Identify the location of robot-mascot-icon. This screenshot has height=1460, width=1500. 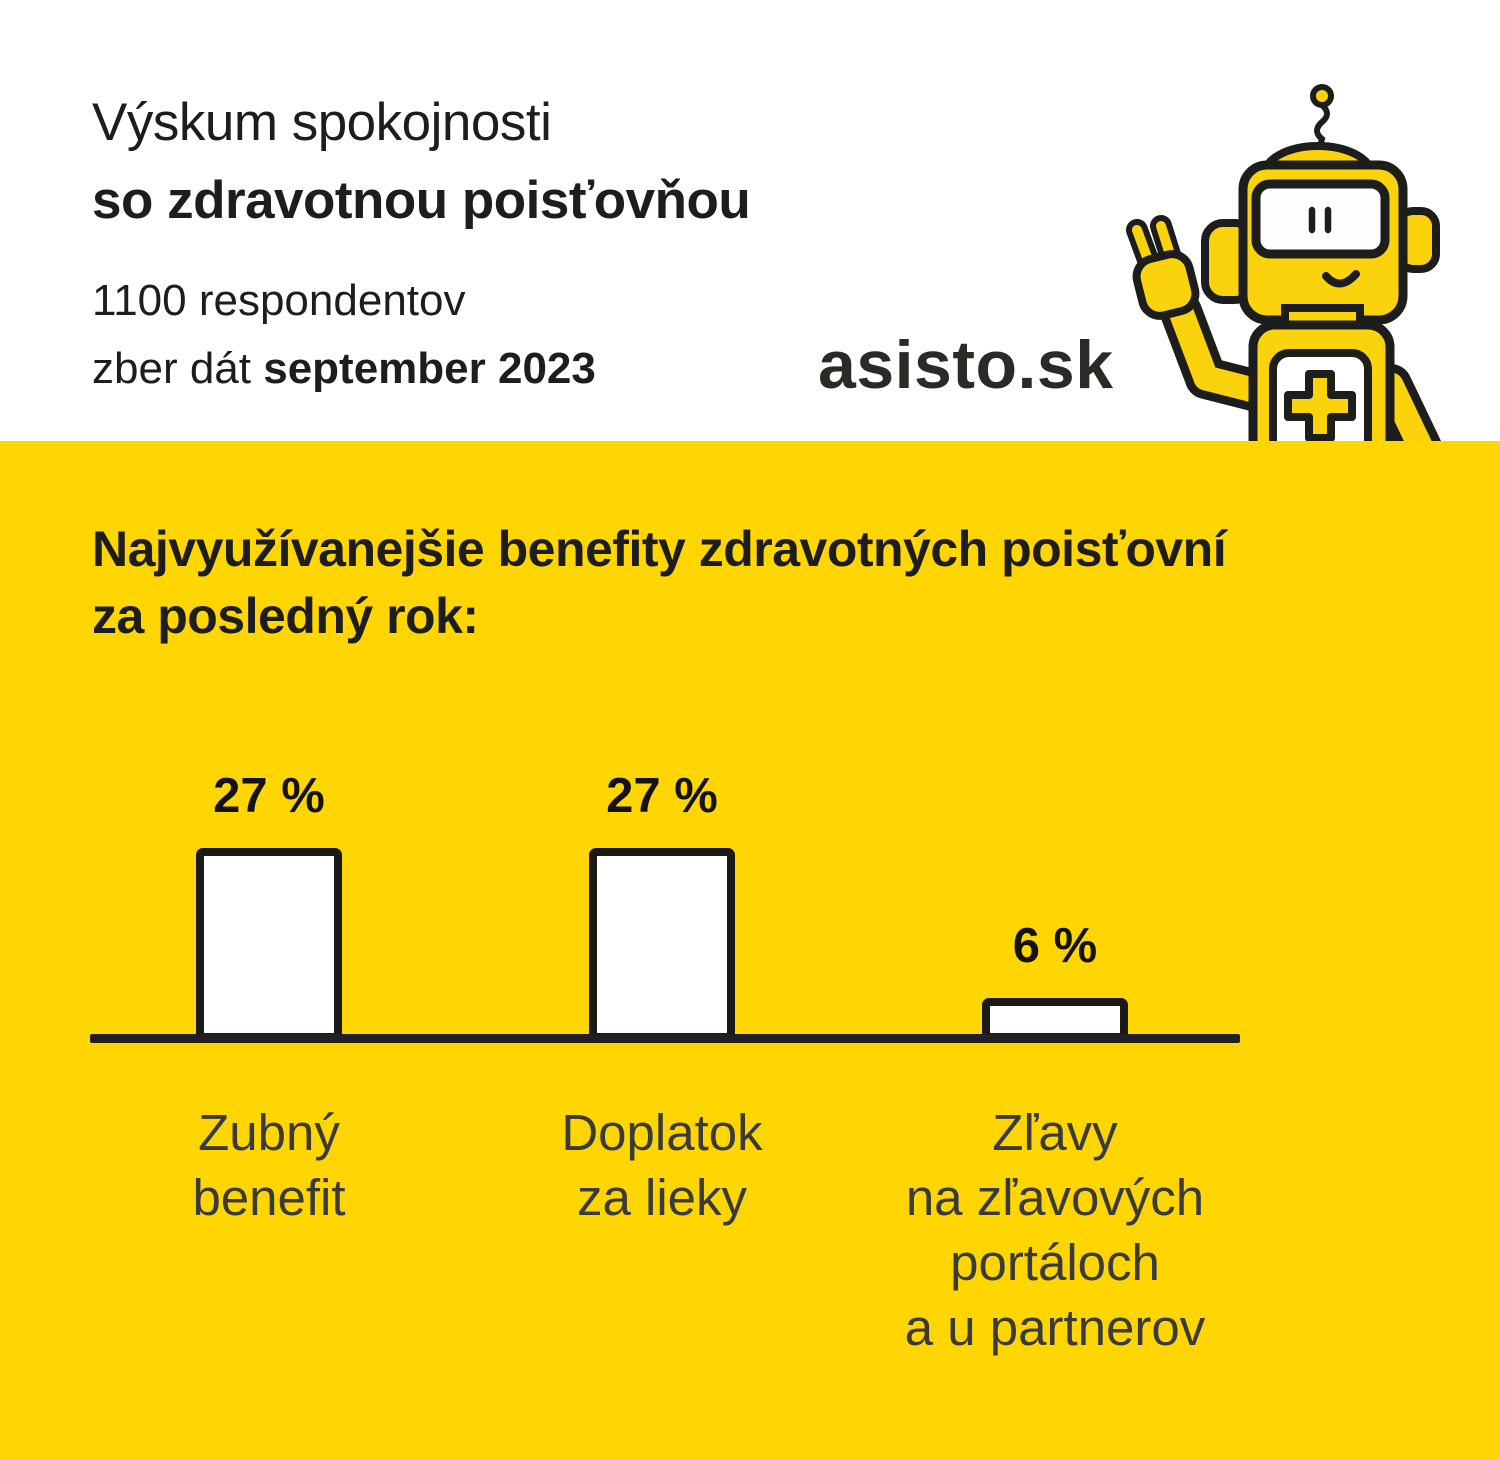
(1284, 262).